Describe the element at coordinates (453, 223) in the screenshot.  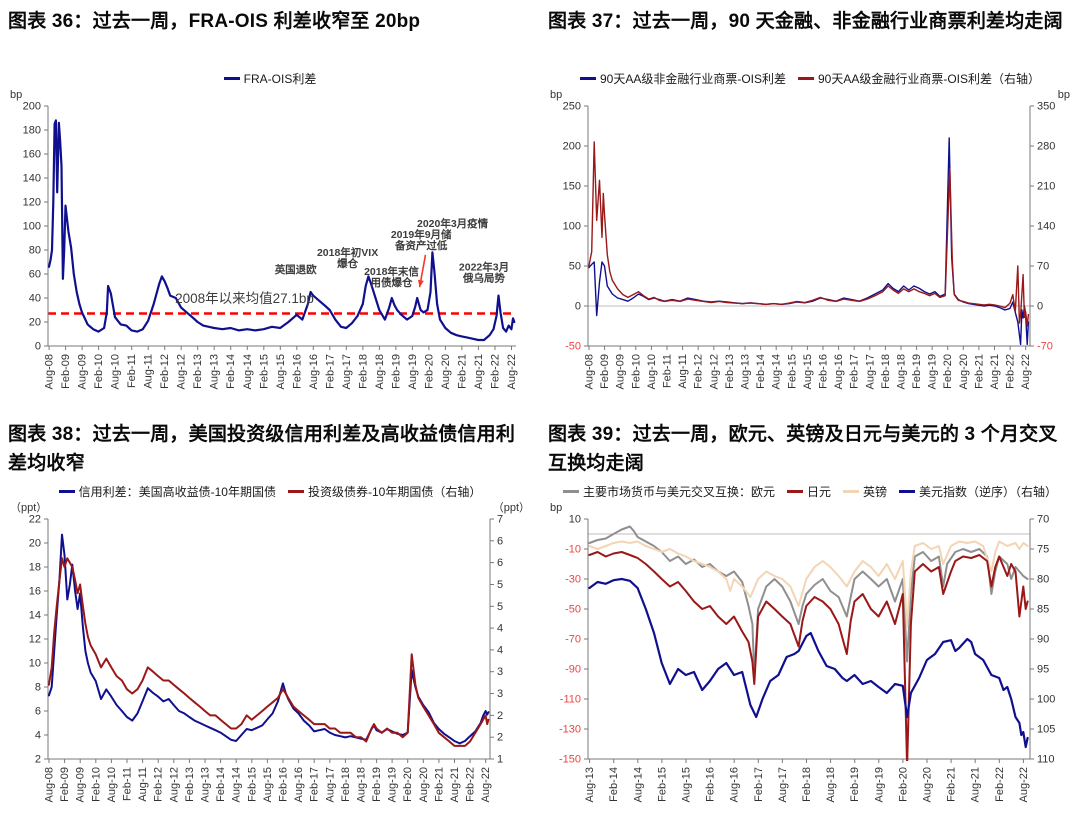
I see `chart-annotation: 2020年3月疫情` at that location.